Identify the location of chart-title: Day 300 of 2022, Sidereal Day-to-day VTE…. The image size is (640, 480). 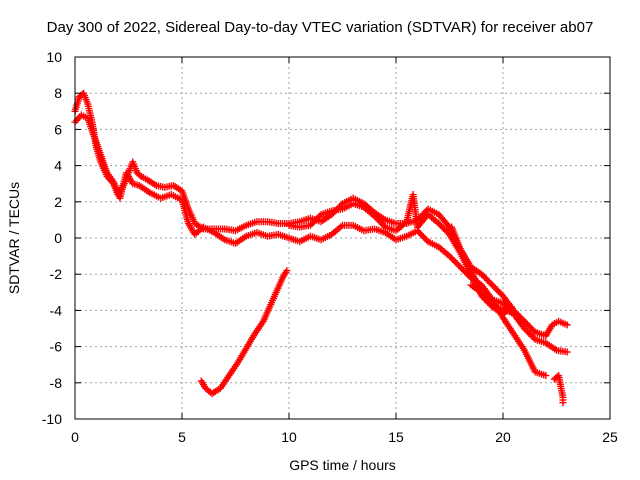
(320, 27).